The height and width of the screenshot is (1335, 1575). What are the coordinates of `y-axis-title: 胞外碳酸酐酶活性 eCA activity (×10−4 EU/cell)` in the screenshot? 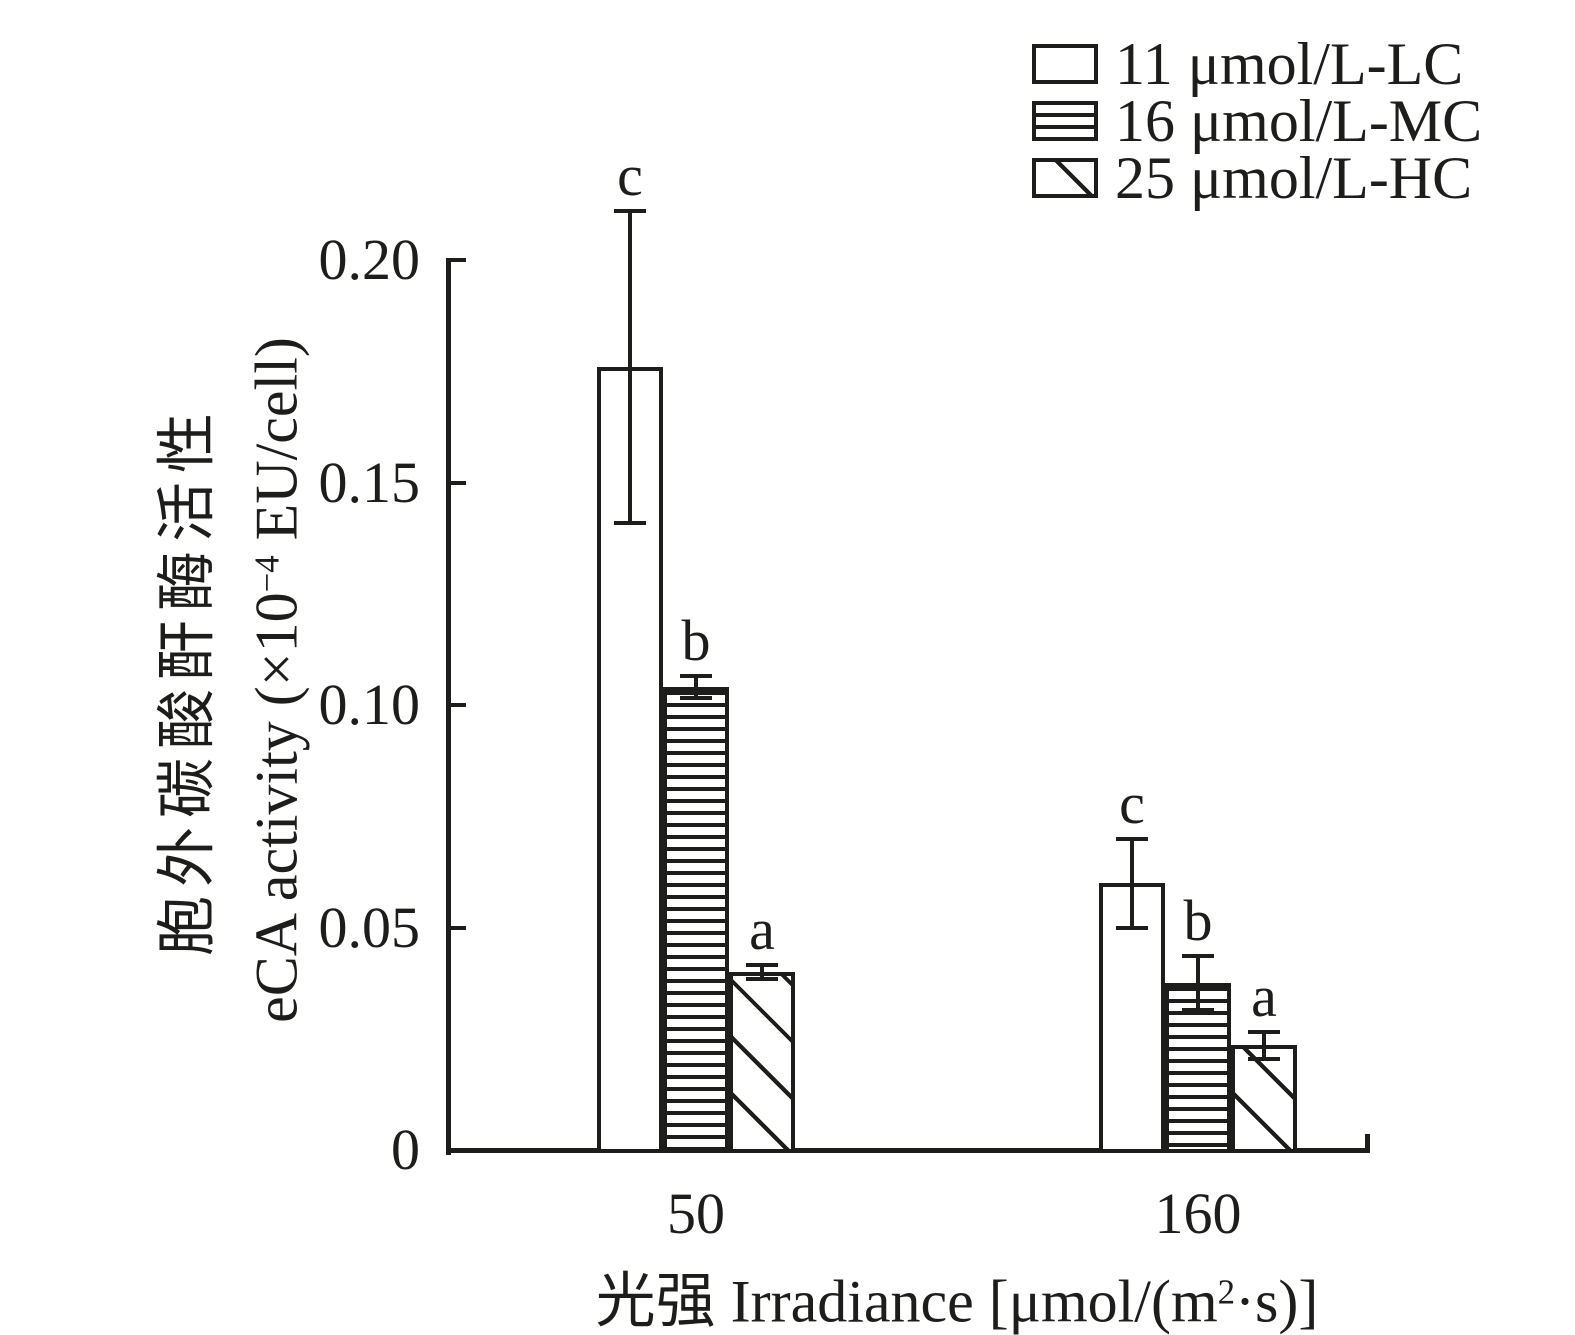 It's located at (231, 680).